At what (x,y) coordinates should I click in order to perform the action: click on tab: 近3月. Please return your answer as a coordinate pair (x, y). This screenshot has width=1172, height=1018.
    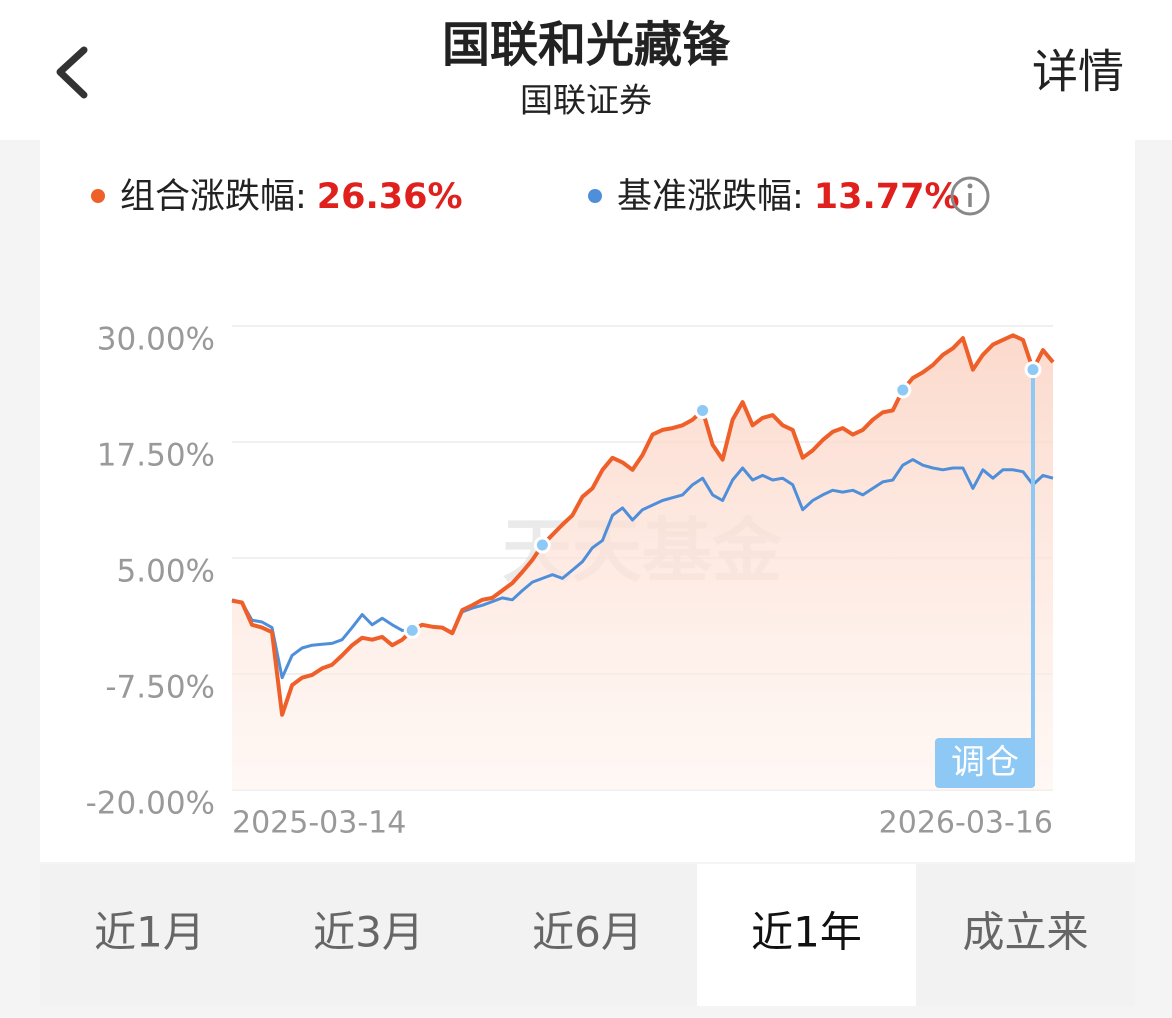
    Looking at the image, I should click on (368, 932).